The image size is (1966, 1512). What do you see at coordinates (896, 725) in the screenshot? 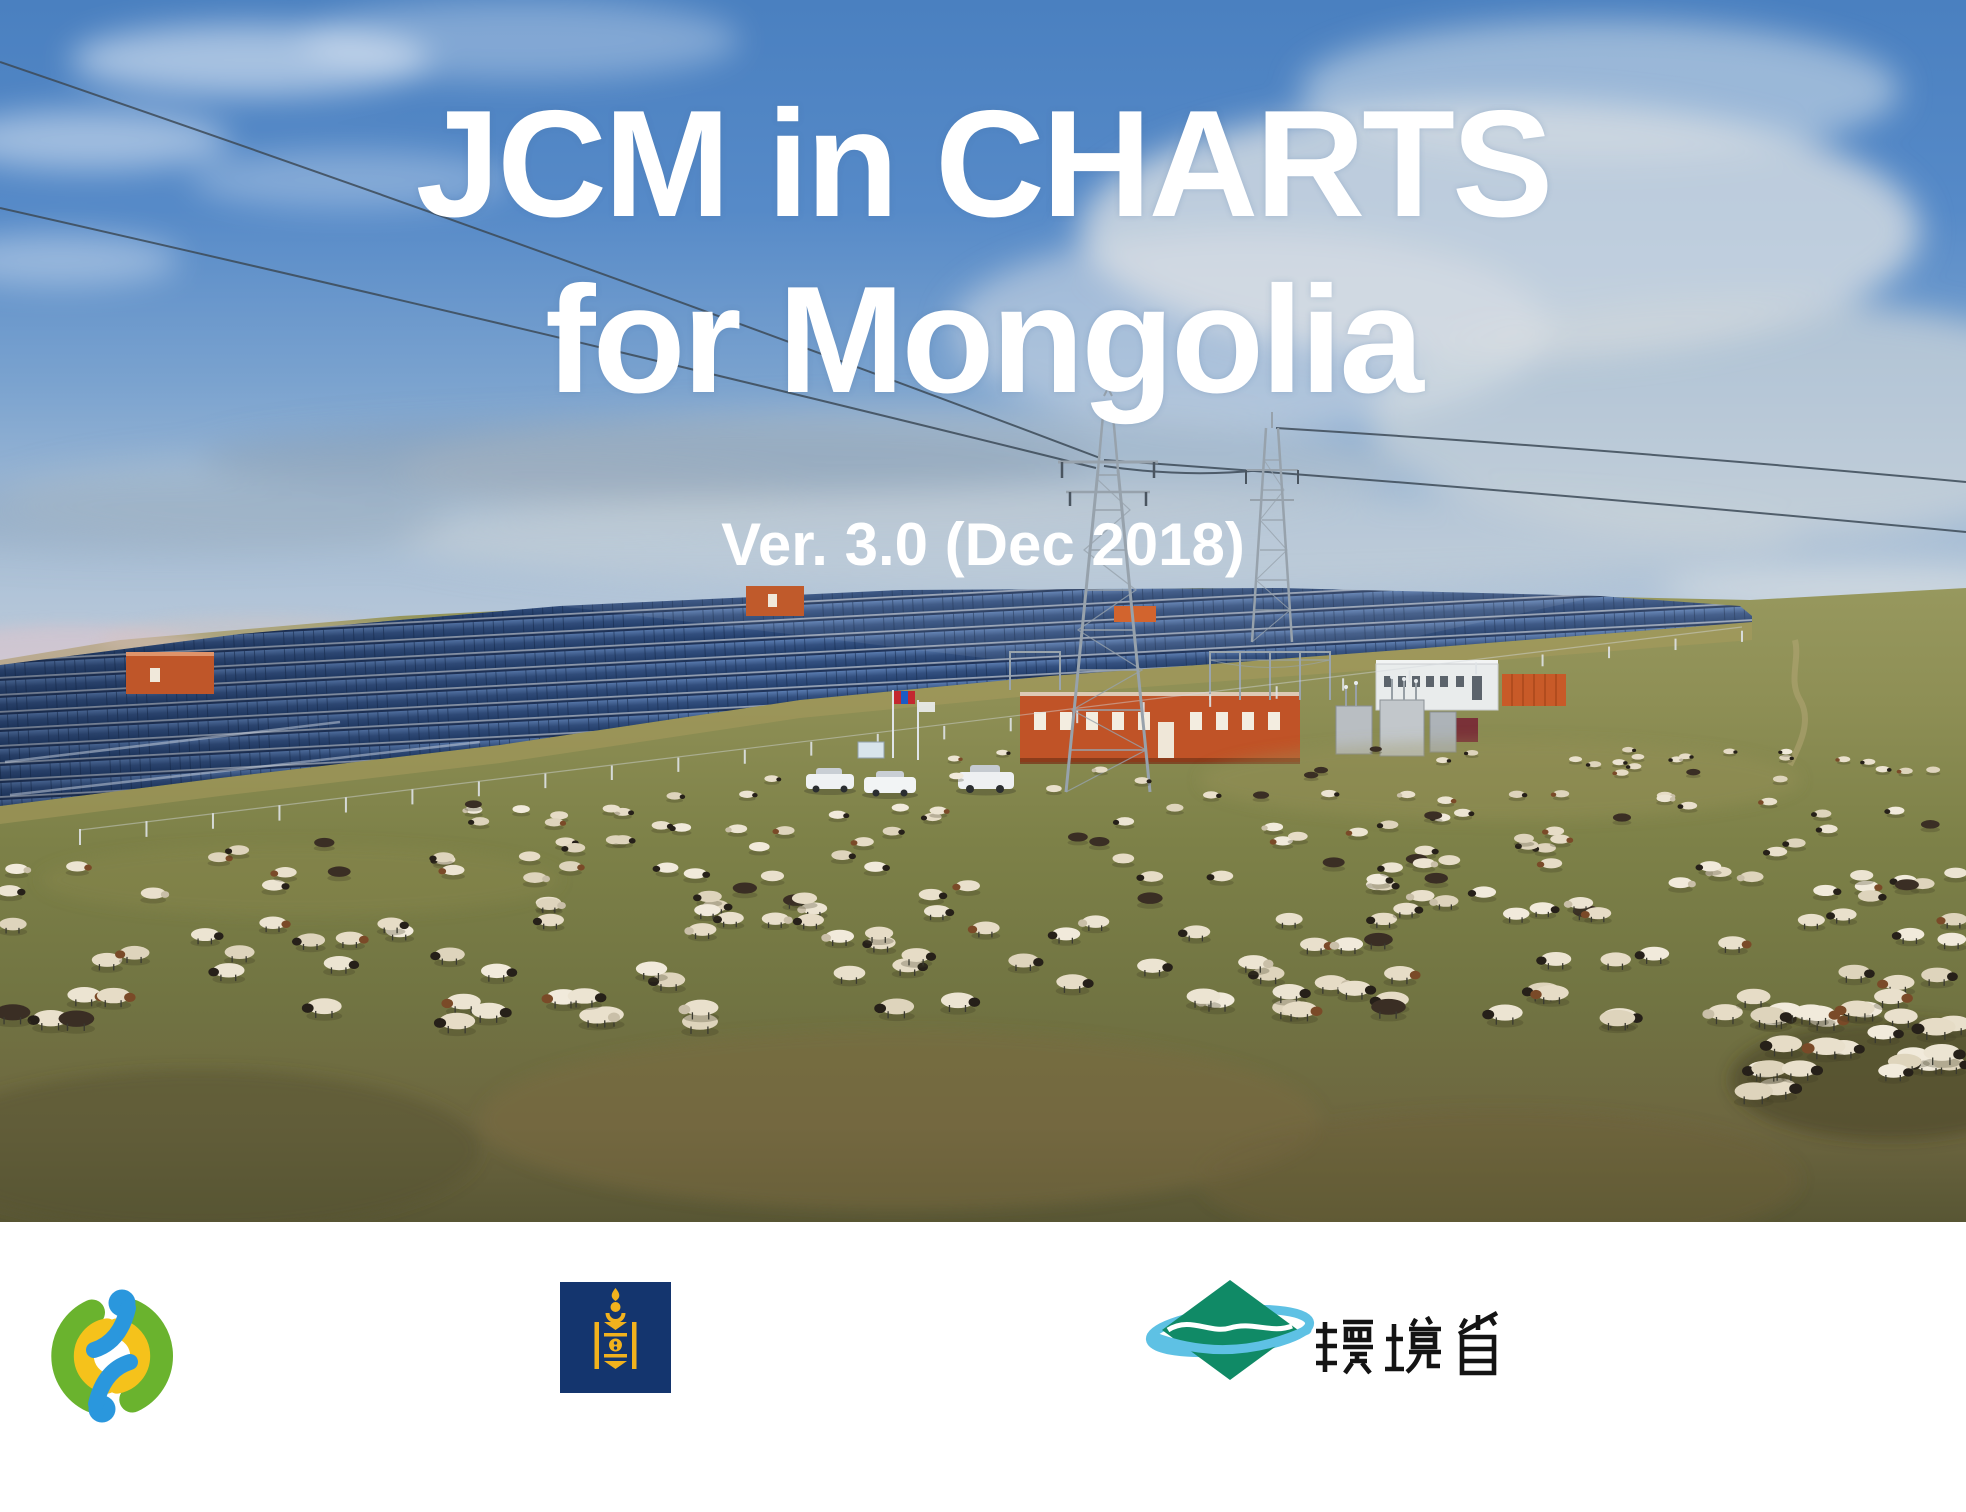
I see `flag-poles` at bounding box center [896, 725].